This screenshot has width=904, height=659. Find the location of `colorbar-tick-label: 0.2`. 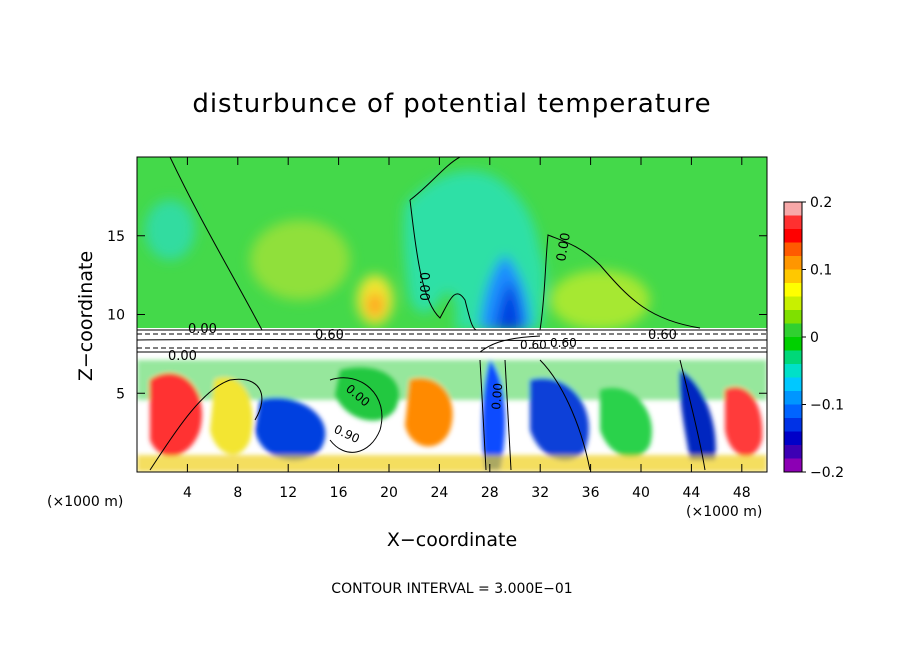

colorbar-tick-label: 0.2 is located at coordinates (821, 203).